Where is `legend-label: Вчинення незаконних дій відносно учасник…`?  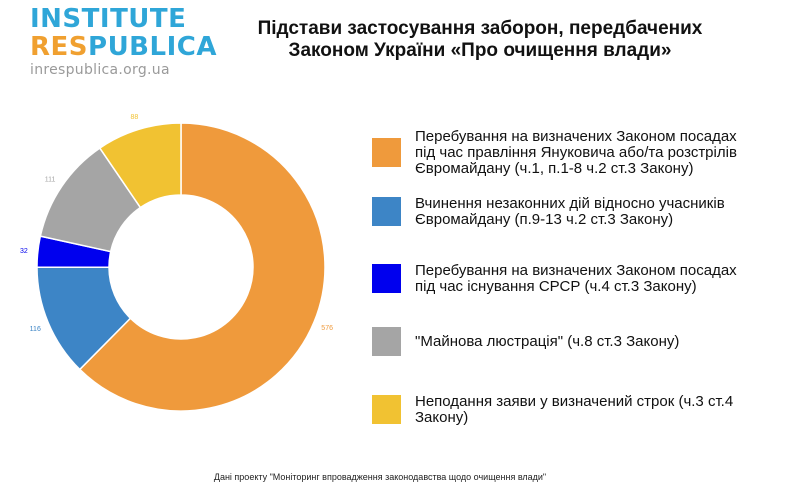
legend-label: Вчинення незаконних дій відносно учасник… is located at coordinates (600, 212).